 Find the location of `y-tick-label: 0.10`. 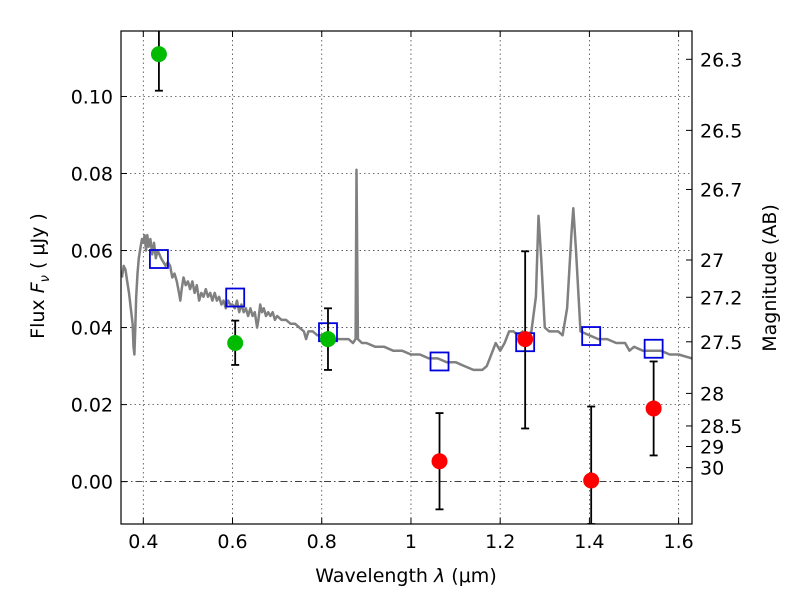

y-tick-label: 0.10 is located at coordinates (92, 97).